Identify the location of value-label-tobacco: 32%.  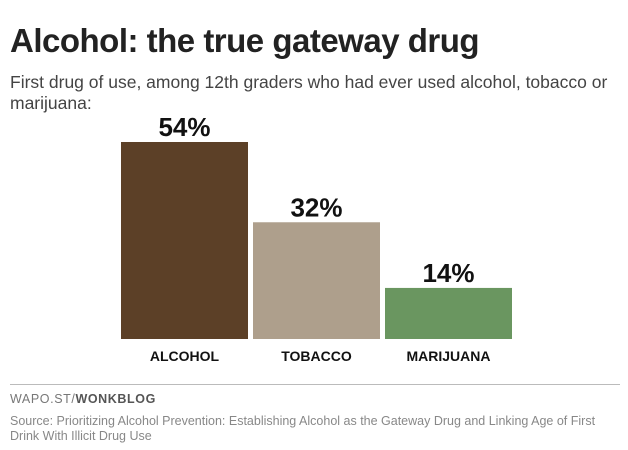
(316, 207).